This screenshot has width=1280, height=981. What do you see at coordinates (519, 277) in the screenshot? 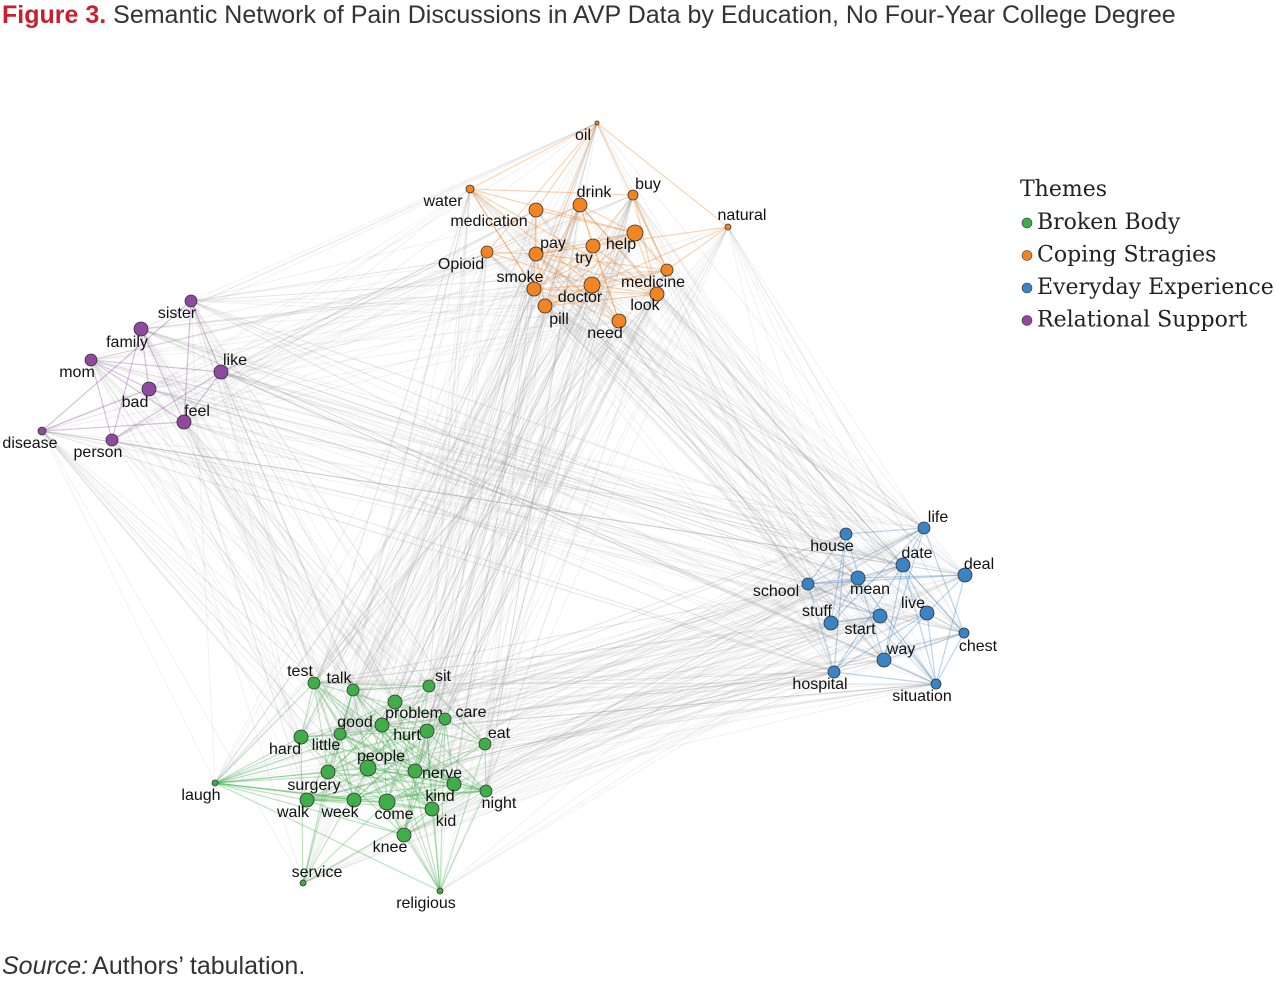
I see `node-label: smoke` at bounding box center [519, 277].